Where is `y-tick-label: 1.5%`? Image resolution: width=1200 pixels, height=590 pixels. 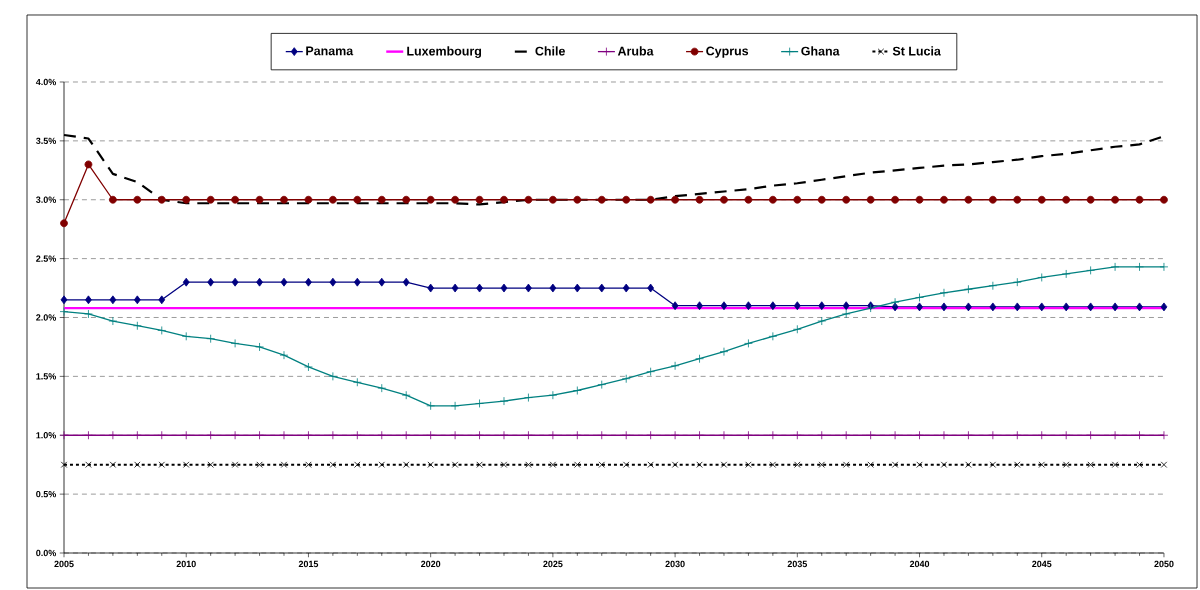 y-tick-label: 1.5% is located at coordinates (46, 376).